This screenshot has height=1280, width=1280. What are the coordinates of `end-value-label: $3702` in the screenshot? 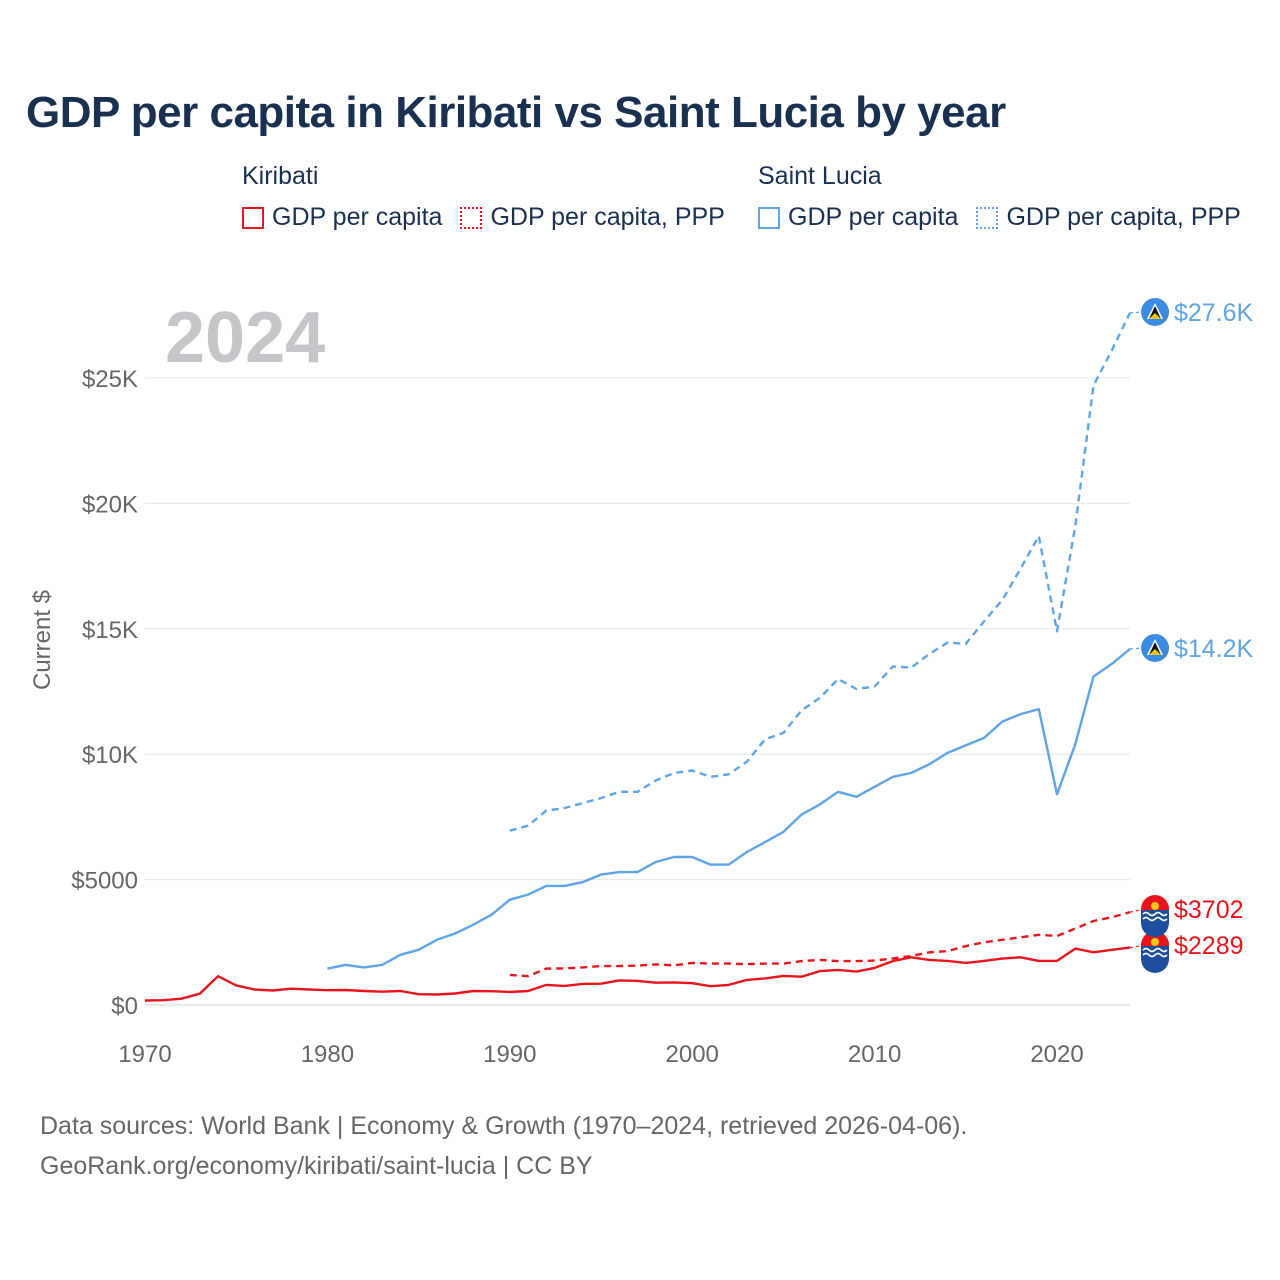 It's located at (1209, 910).